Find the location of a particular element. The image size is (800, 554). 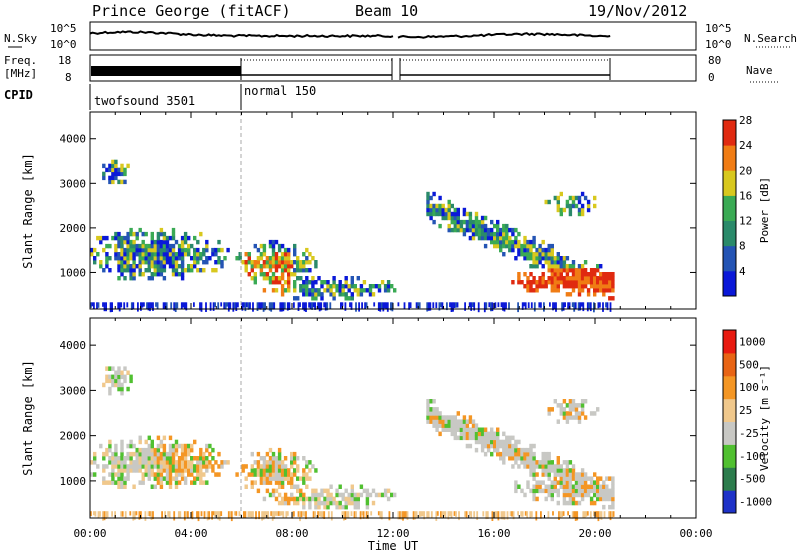

power-colorbar-tick: 12 is located at coordinates (745, 221).